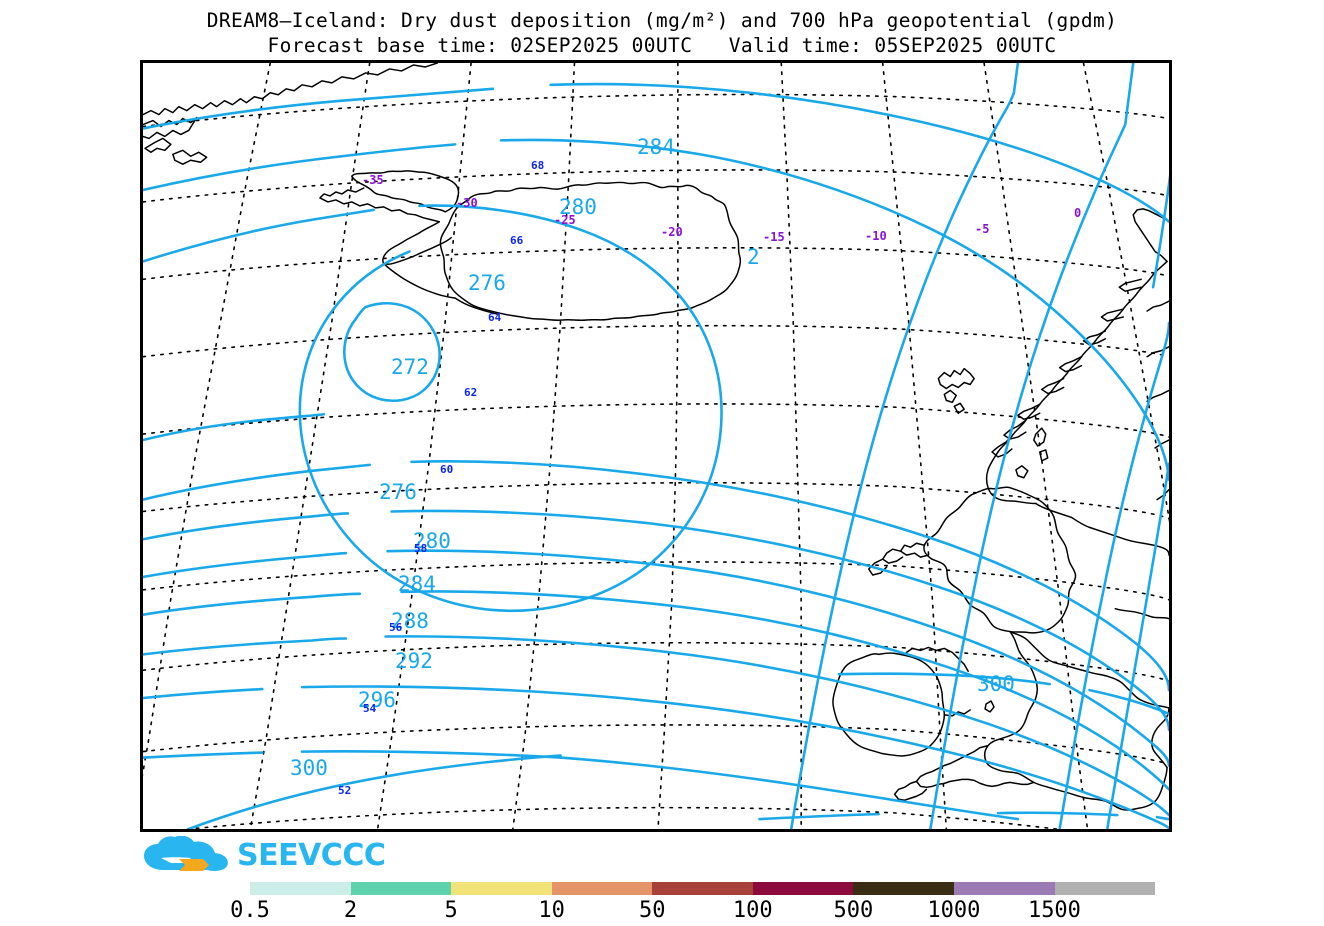  I want to click on colorbar: 0.5 2 5 10 50 100 500 1000 1500, so click(698, 902).